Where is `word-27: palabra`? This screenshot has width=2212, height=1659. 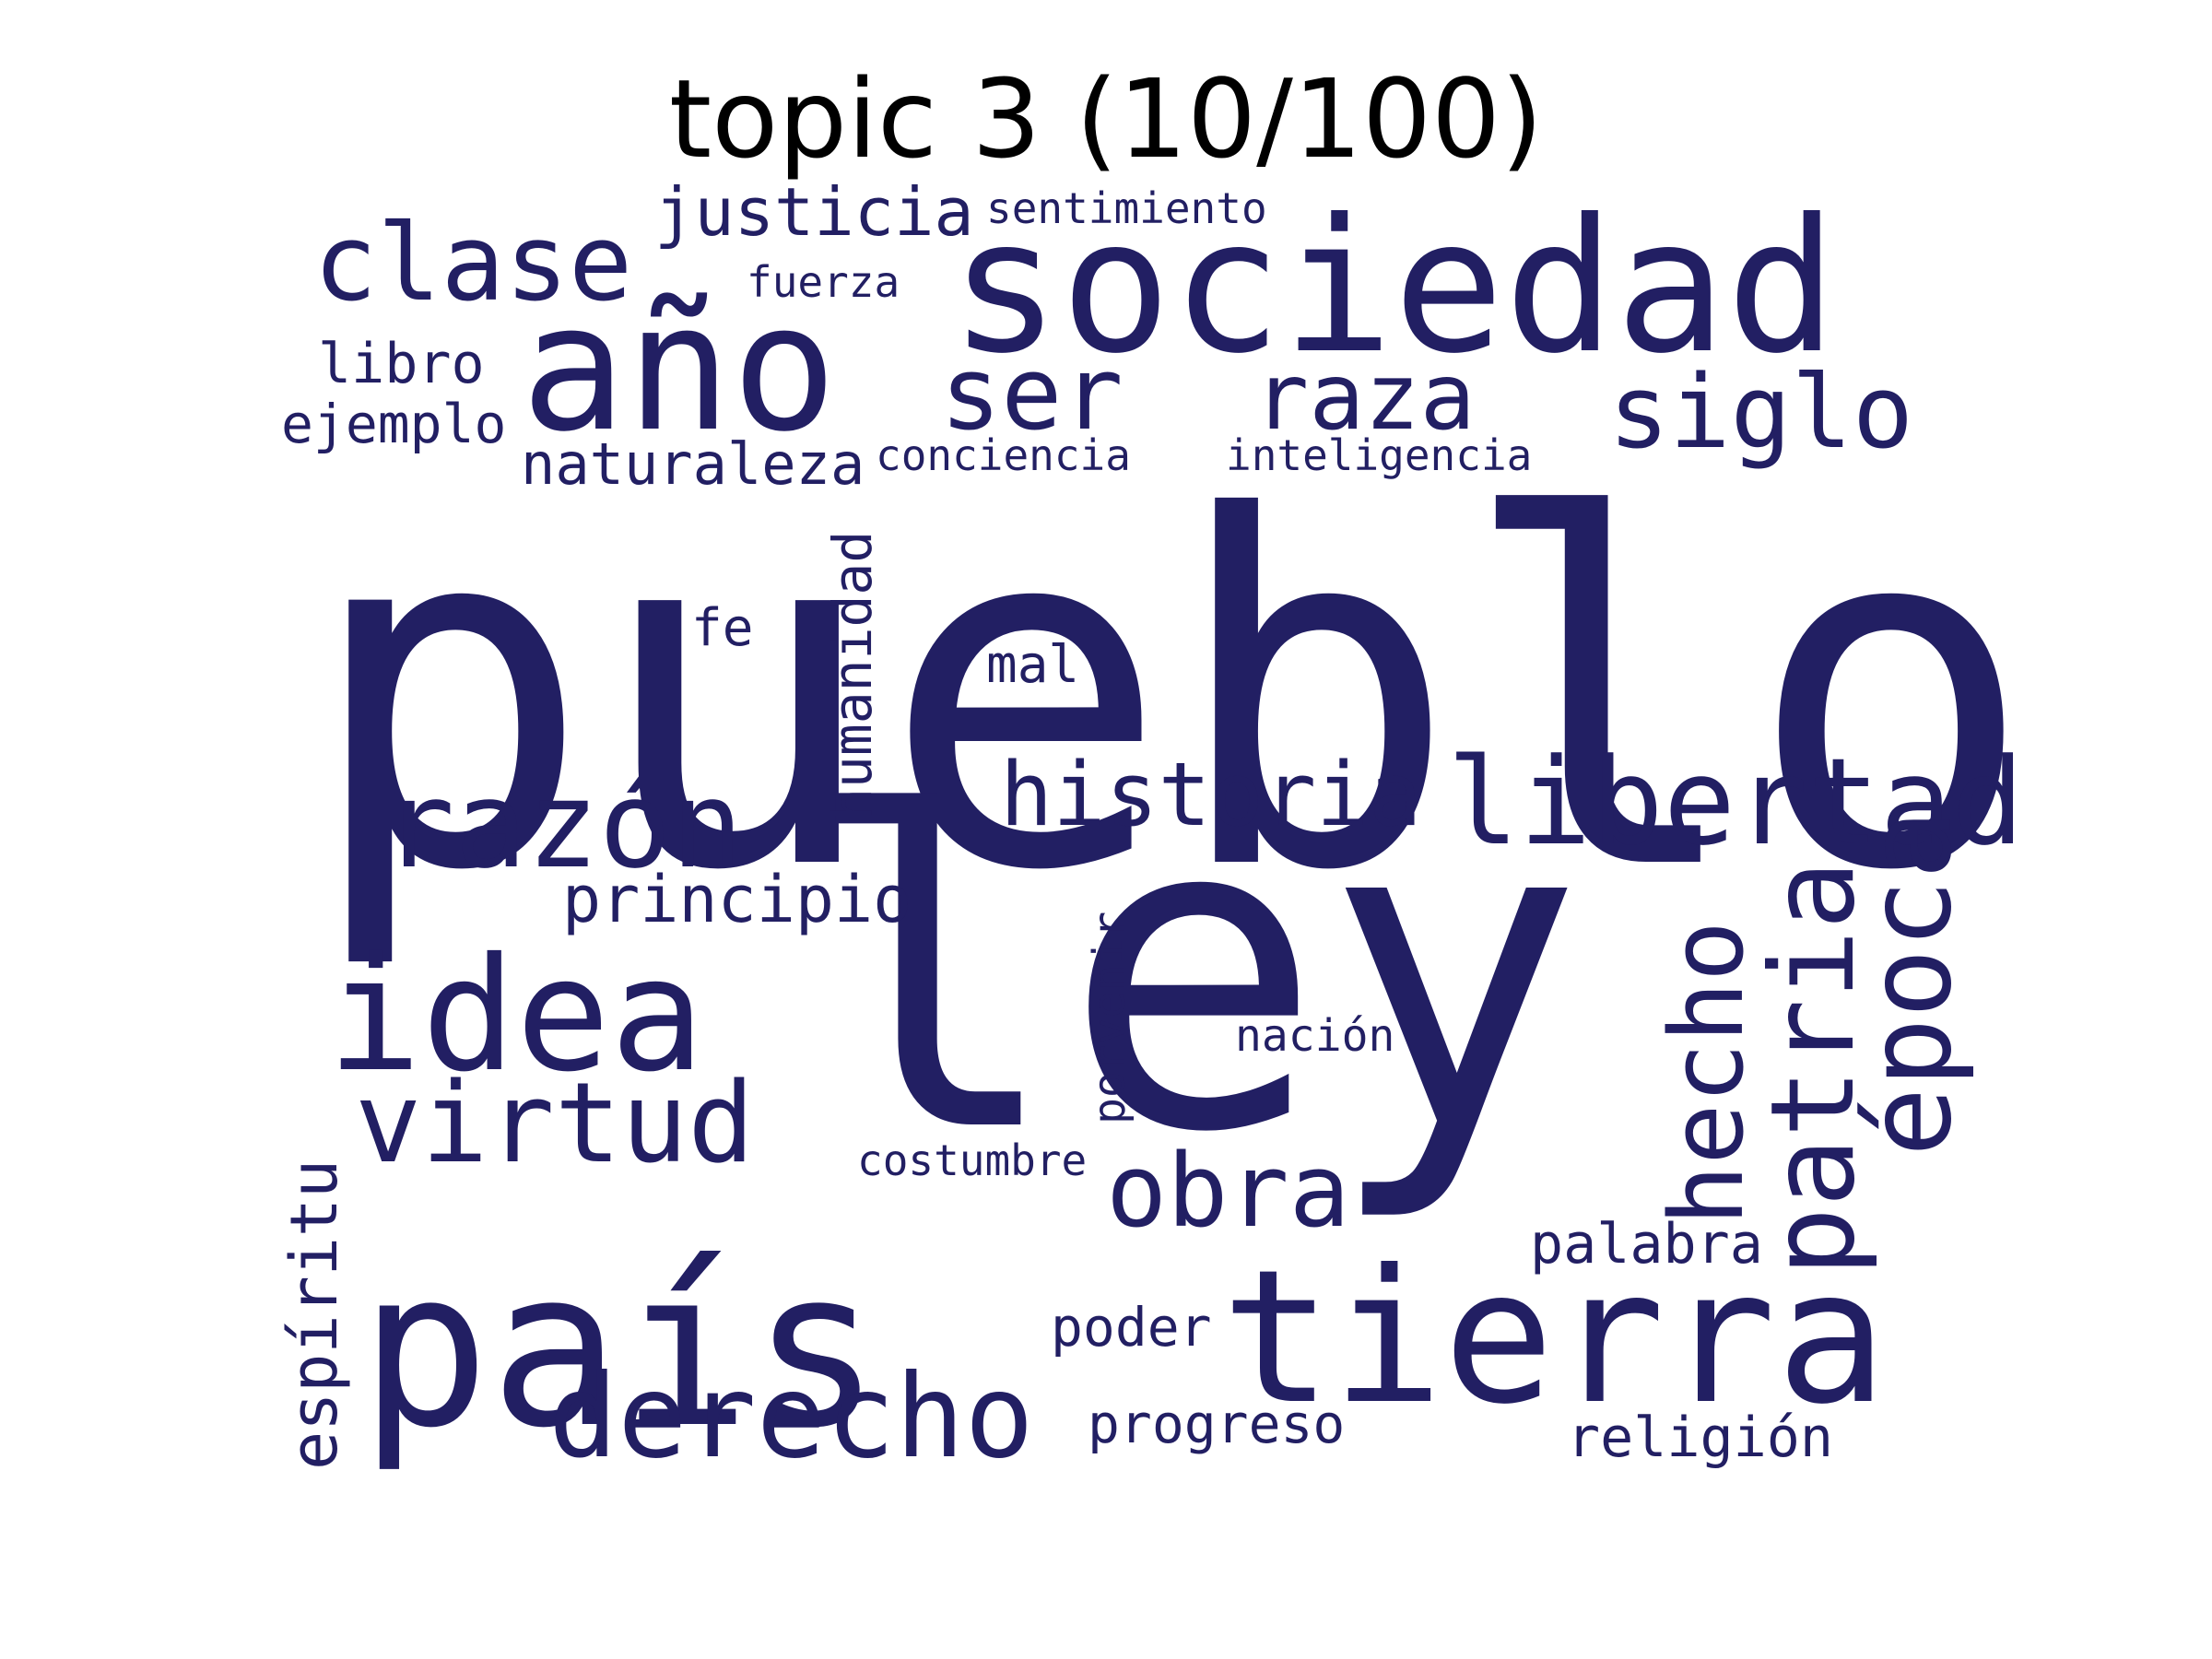
word-27: palabra is located at coordinates (1646, 1244).